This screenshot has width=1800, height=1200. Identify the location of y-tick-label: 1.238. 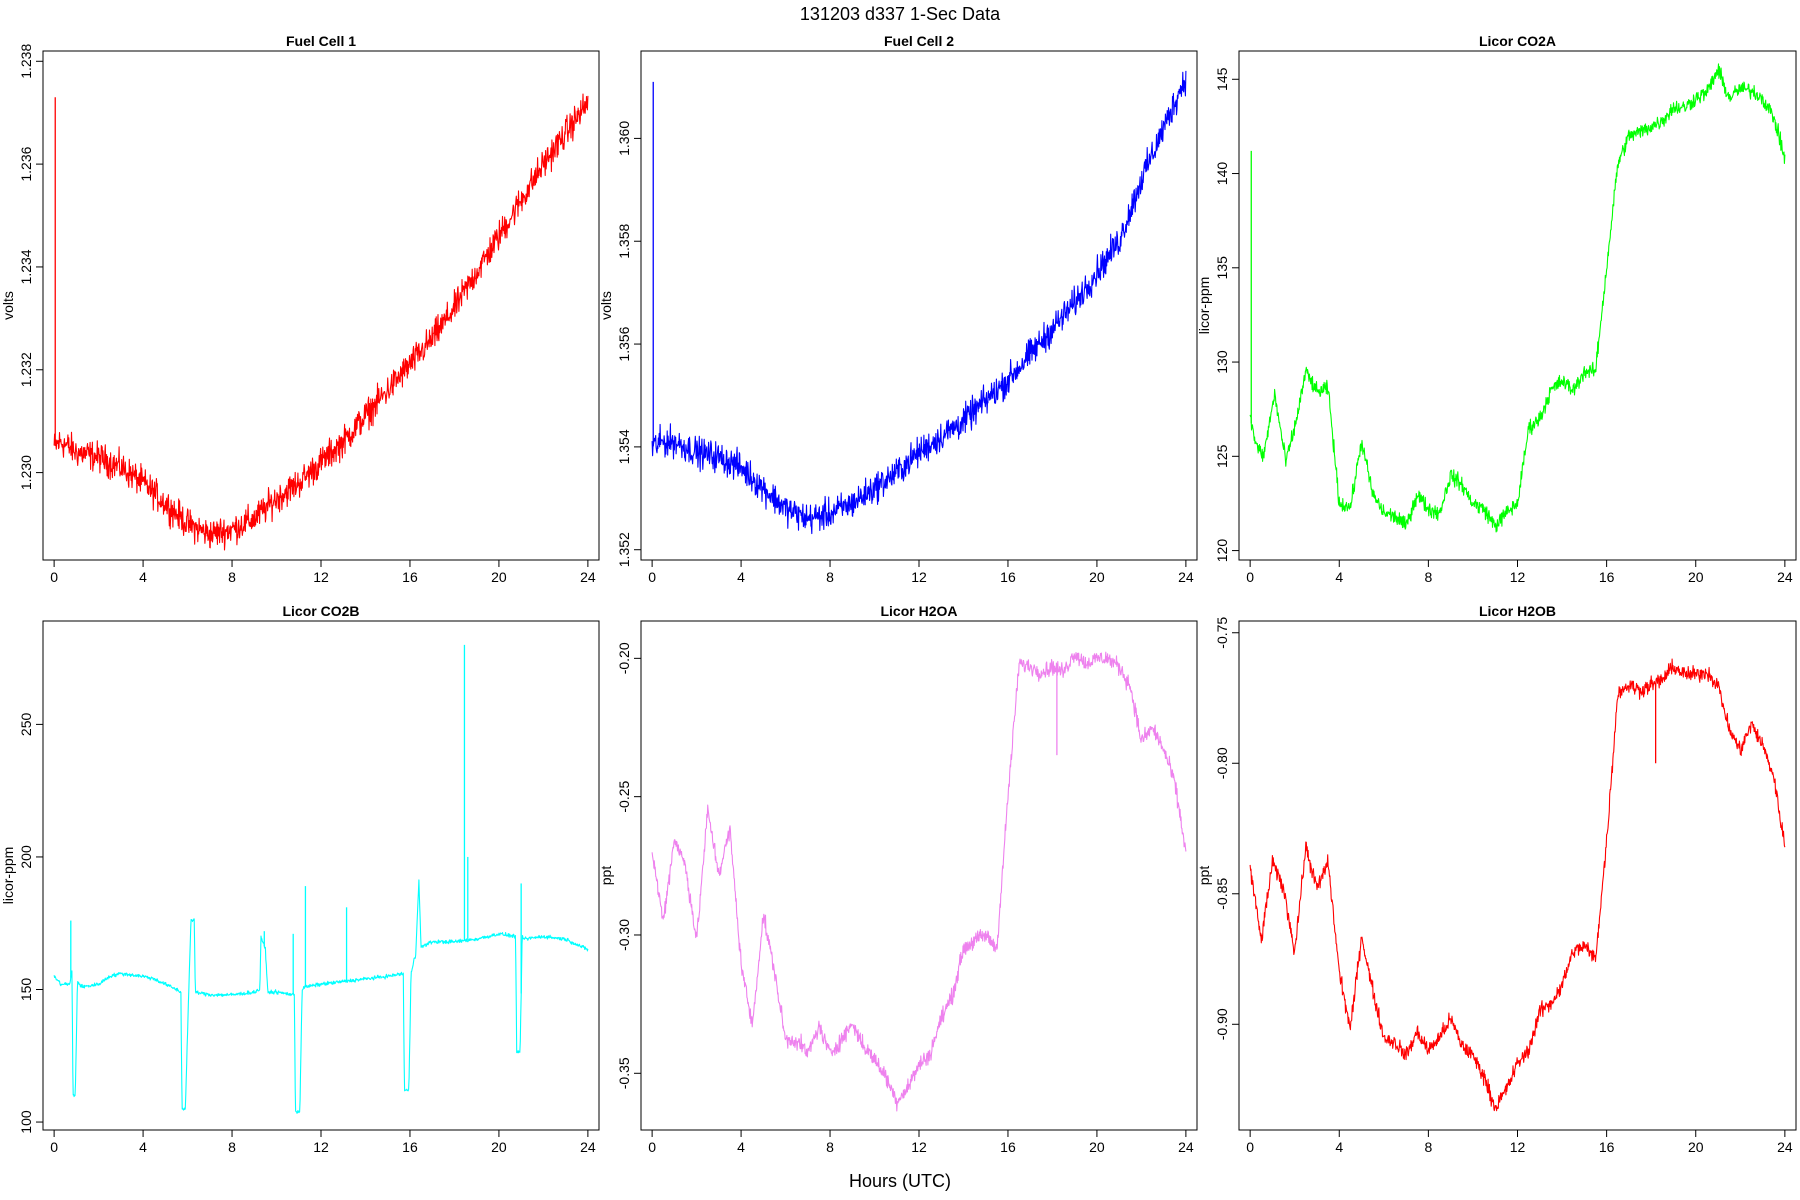
(26, 61).